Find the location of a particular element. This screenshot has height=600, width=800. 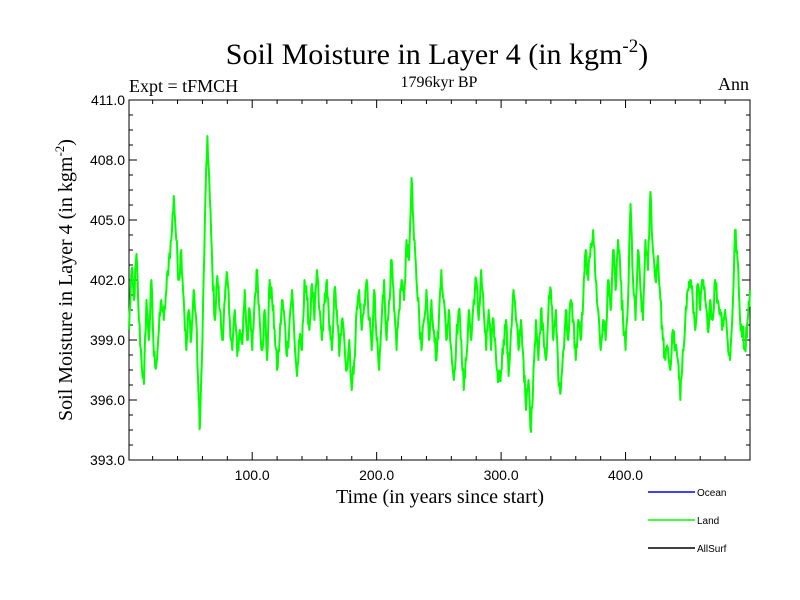

y-tick-label: 405.0 is located at coordinates (107, 220).